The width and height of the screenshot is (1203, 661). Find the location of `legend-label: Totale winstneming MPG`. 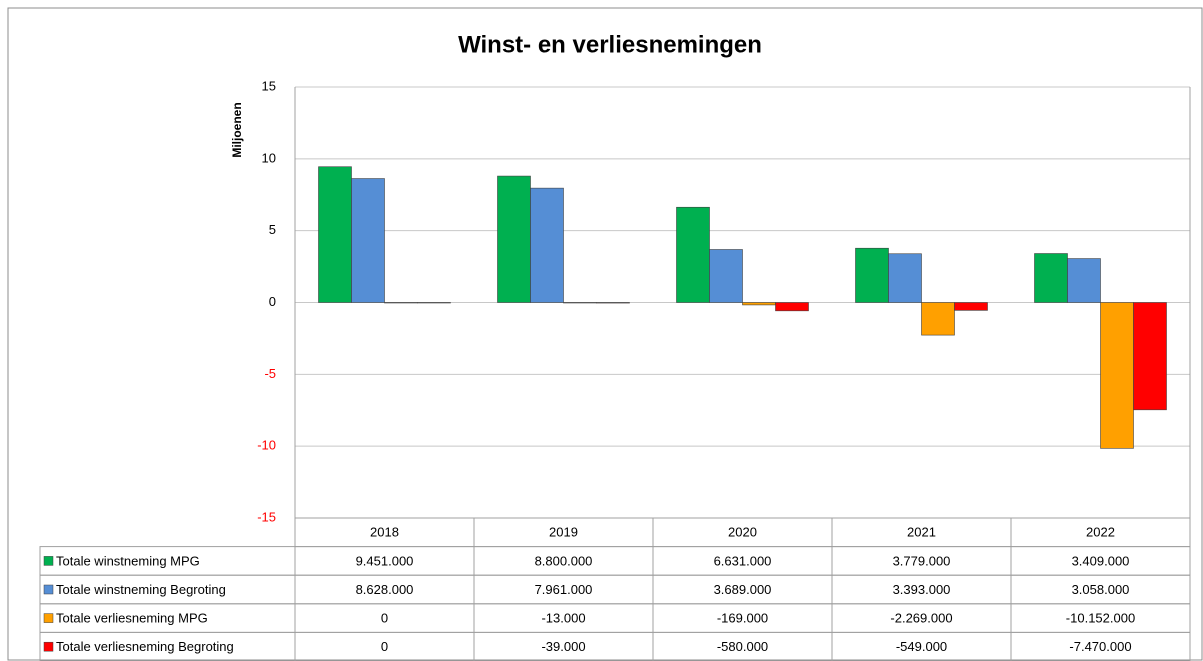

legend-label: Totale winstneming MPG is located at coordinates (128, 560).